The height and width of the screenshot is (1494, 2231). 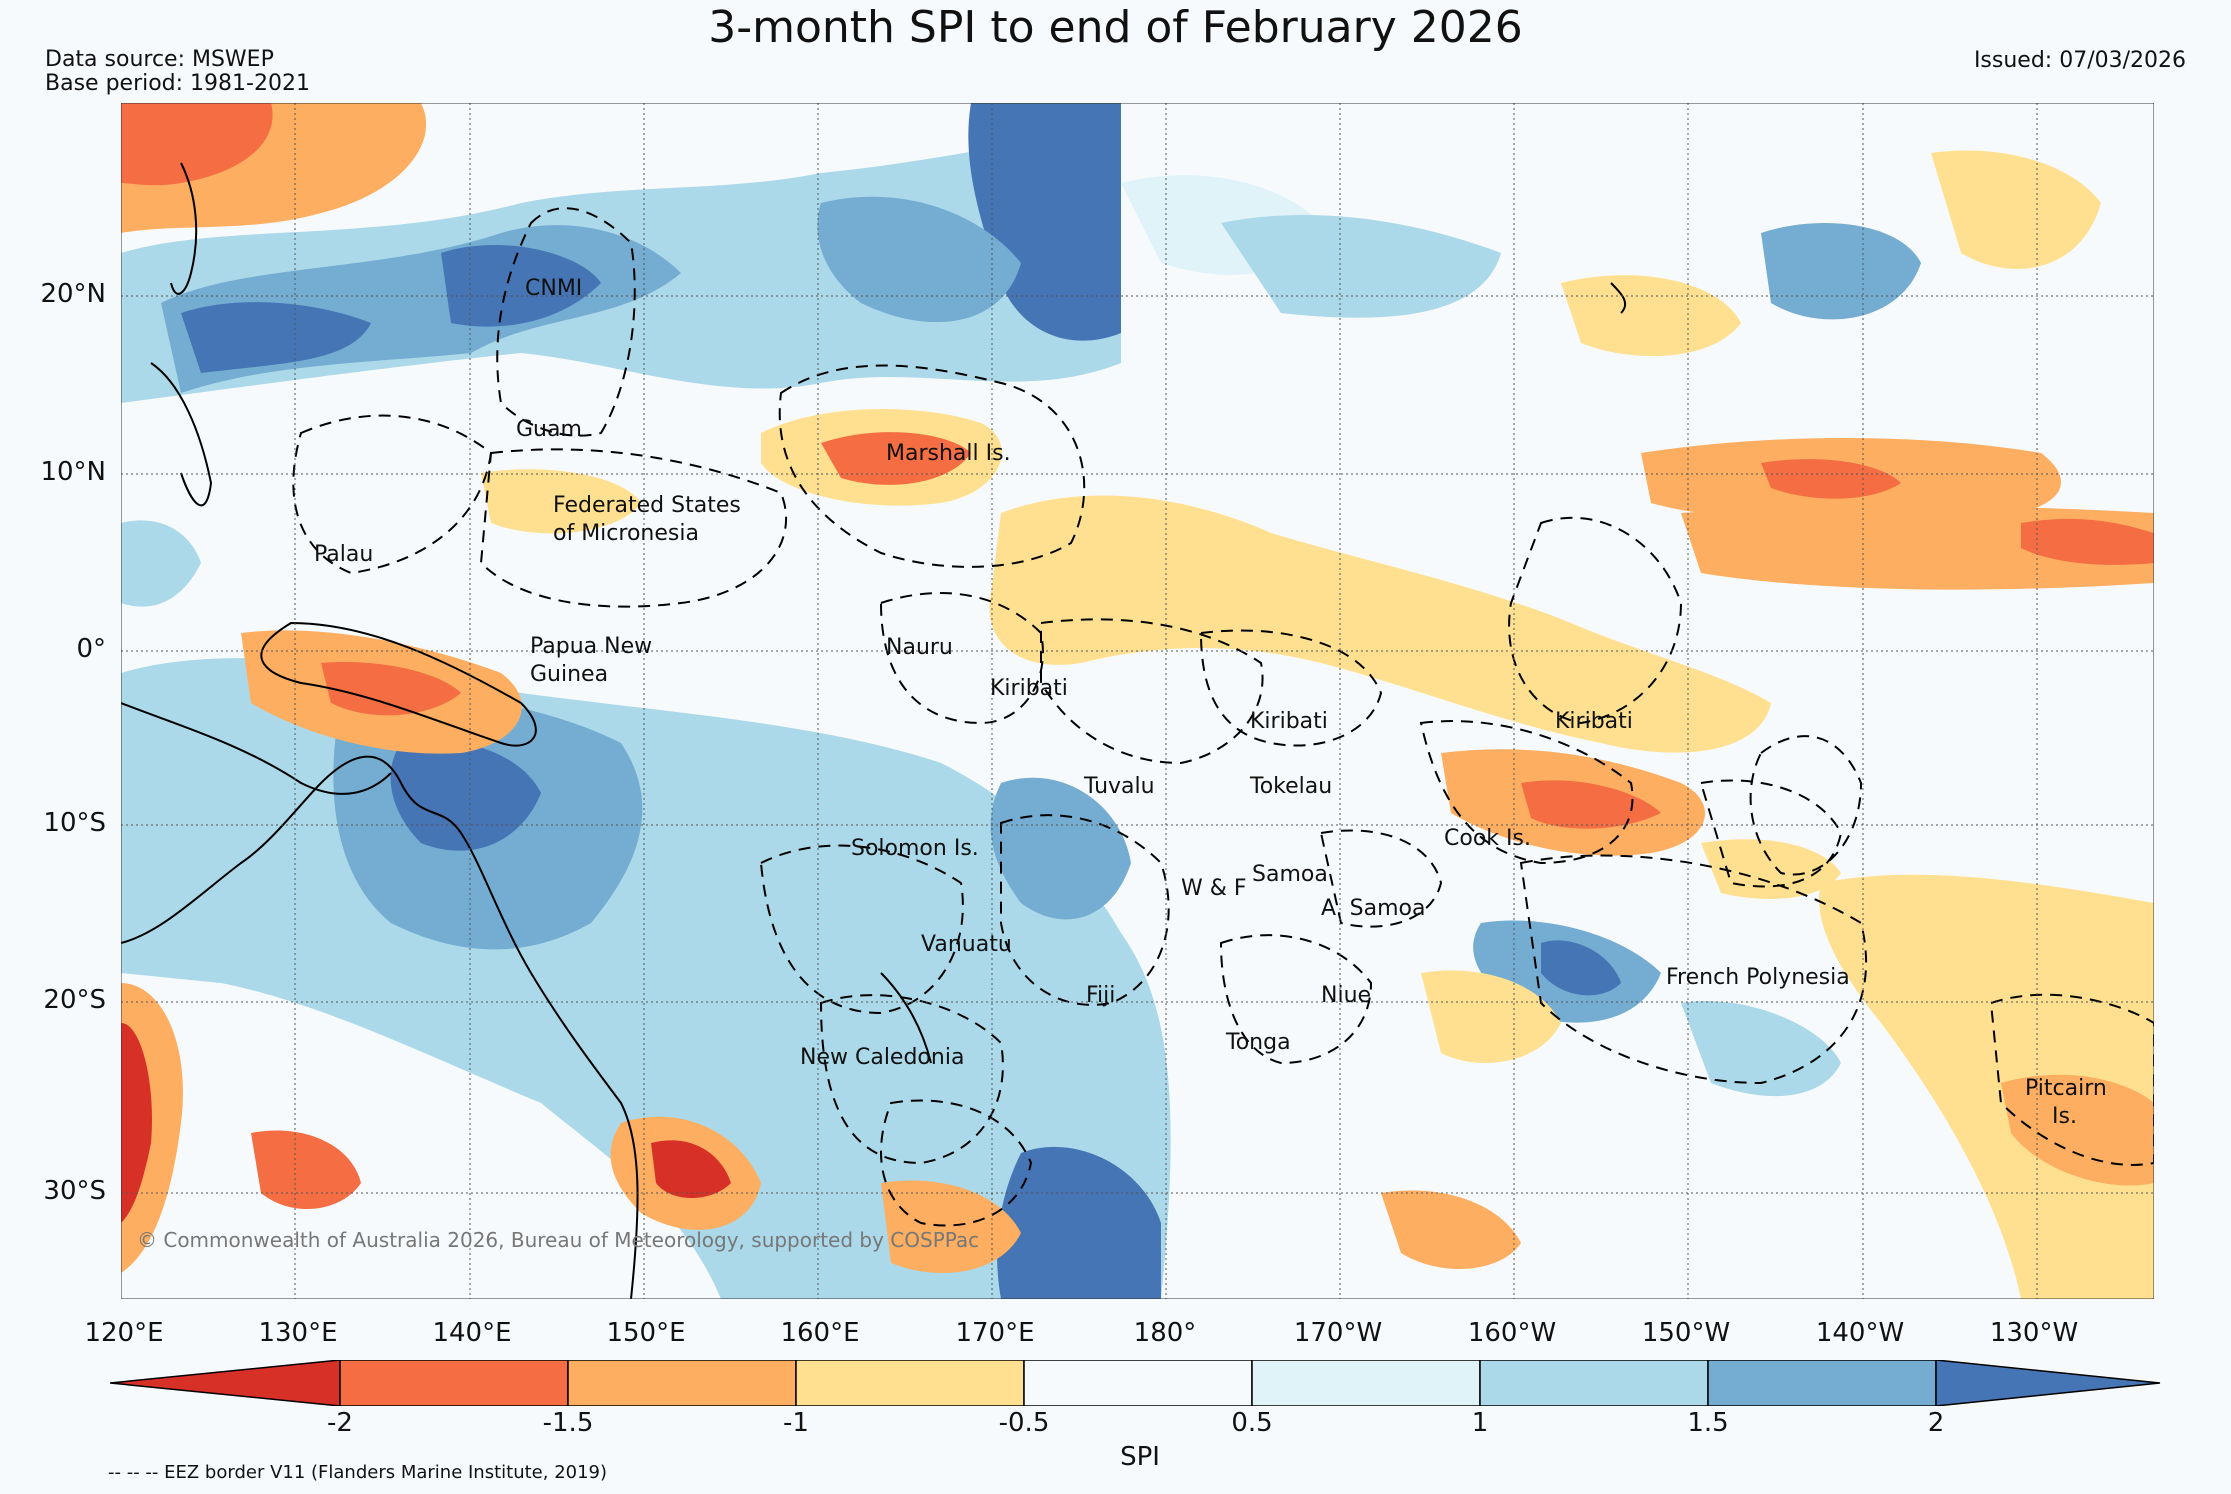 I want to click on label-wallis-futuna: W & F, so click(x=1214, y=888).